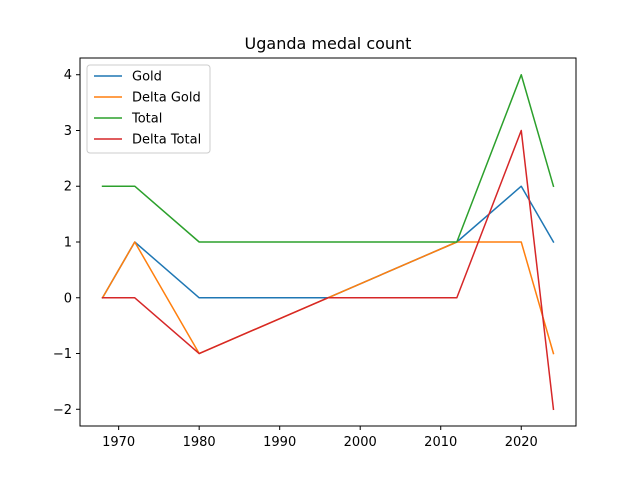 Image resolution: width=640 pixels, height=480 pixels. What do you see at coordinates (360, 442) in the screenshot?
I see `x-tick-label: 2000` at bounding box center [360, 442].